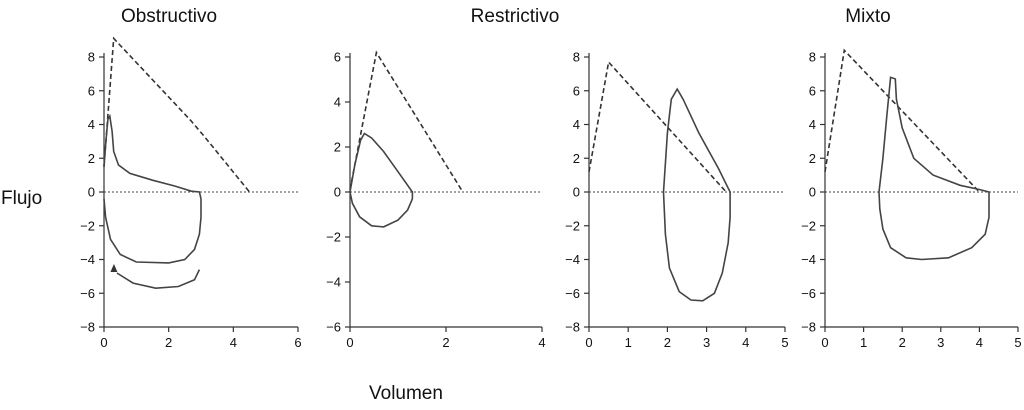 The image size is (1024, 410). I want to click on x-axis-label: Volumen, so click(406, 393).